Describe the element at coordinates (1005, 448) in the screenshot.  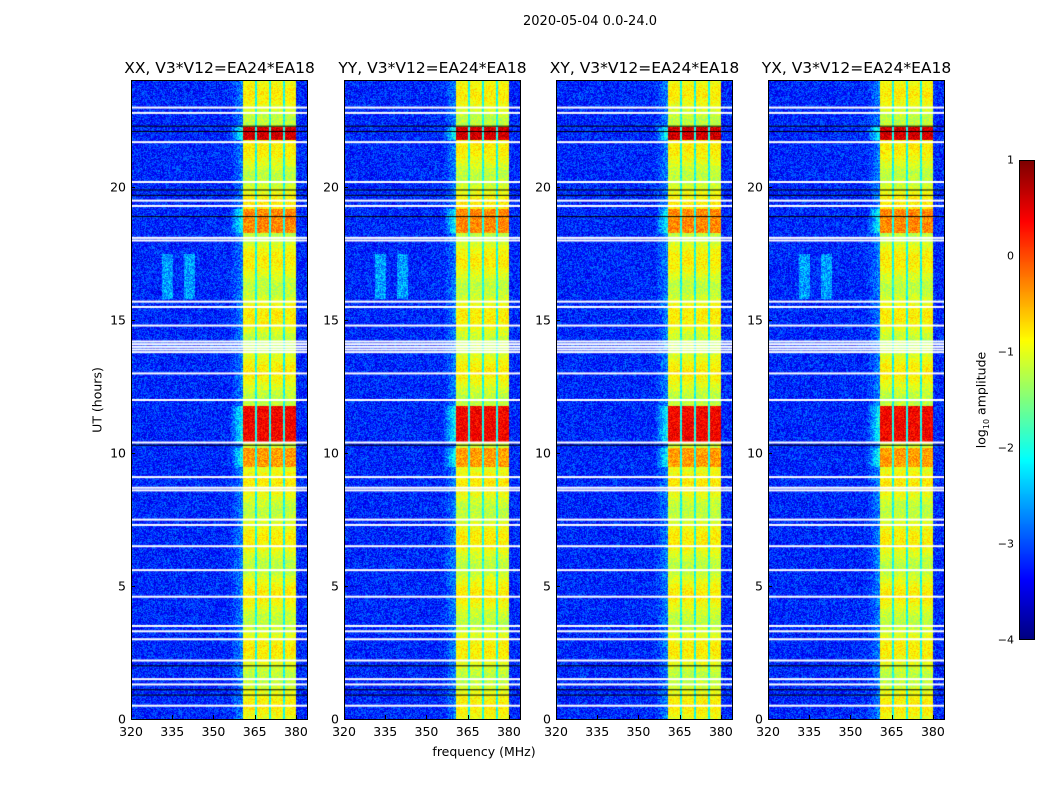
I see `colorbar-tick-label: −2` at that location.